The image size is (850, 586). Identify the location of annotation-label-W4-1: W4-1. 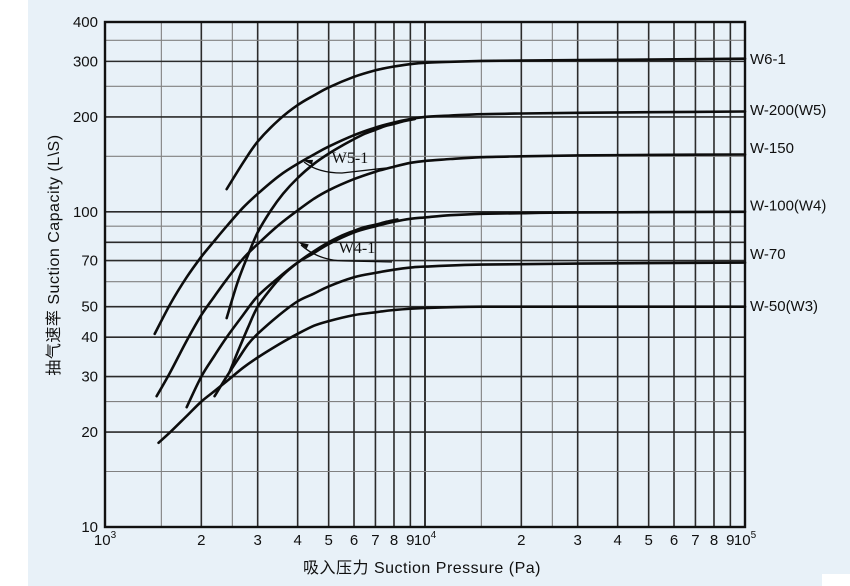
(357, 248).